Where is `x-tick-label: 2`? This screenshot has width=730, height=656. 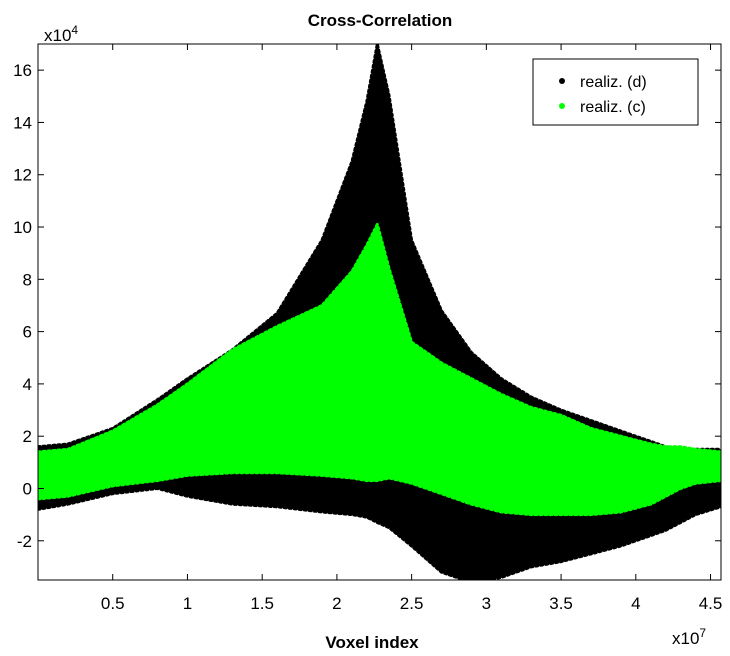
x-tick-label: 2 is located at coordinates (336, 603).